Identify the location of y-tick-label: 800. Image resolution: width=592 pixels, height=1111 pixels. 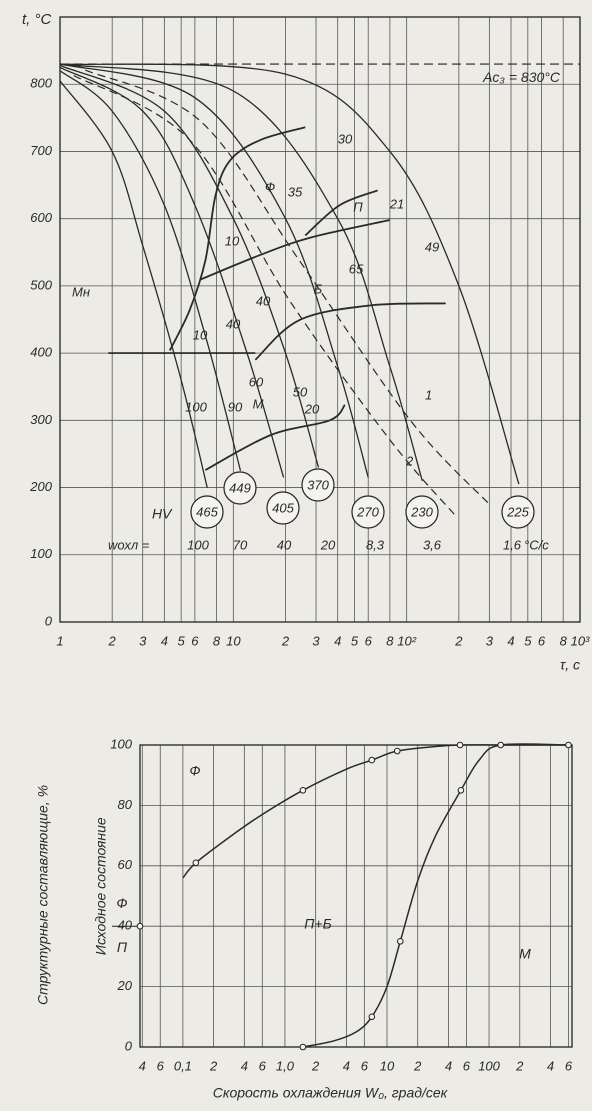
(41, 83).